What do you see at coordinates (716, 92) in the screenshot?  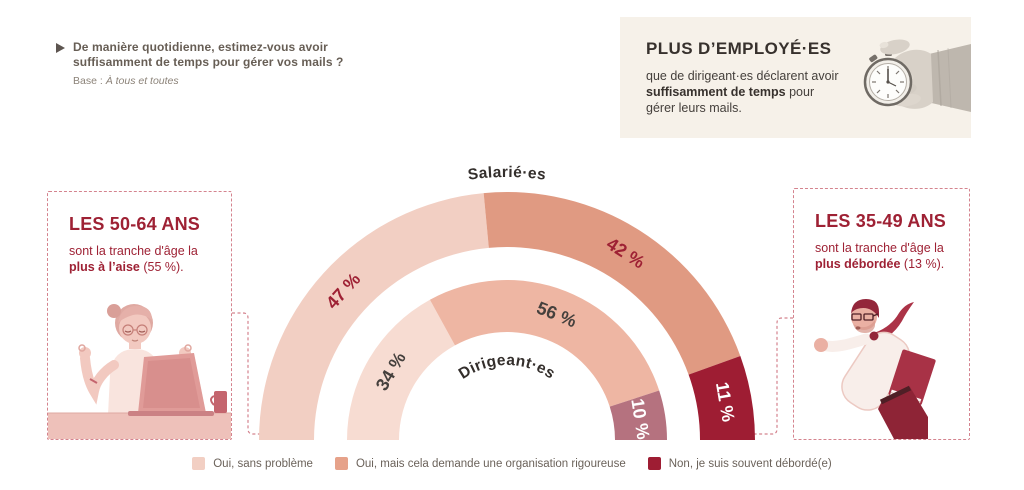 I see `insight-body-bold: suffisamment de temps` at bounding box center [716, 92].